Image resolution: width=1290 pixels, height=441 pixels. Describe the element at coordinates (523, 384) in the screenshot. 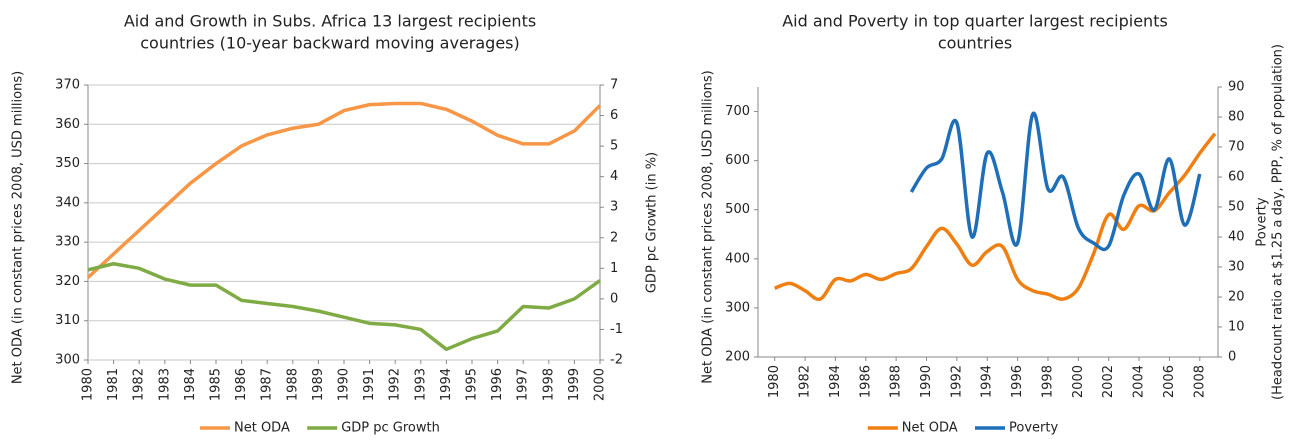

I see `x-tick-label: 1997` at that location.